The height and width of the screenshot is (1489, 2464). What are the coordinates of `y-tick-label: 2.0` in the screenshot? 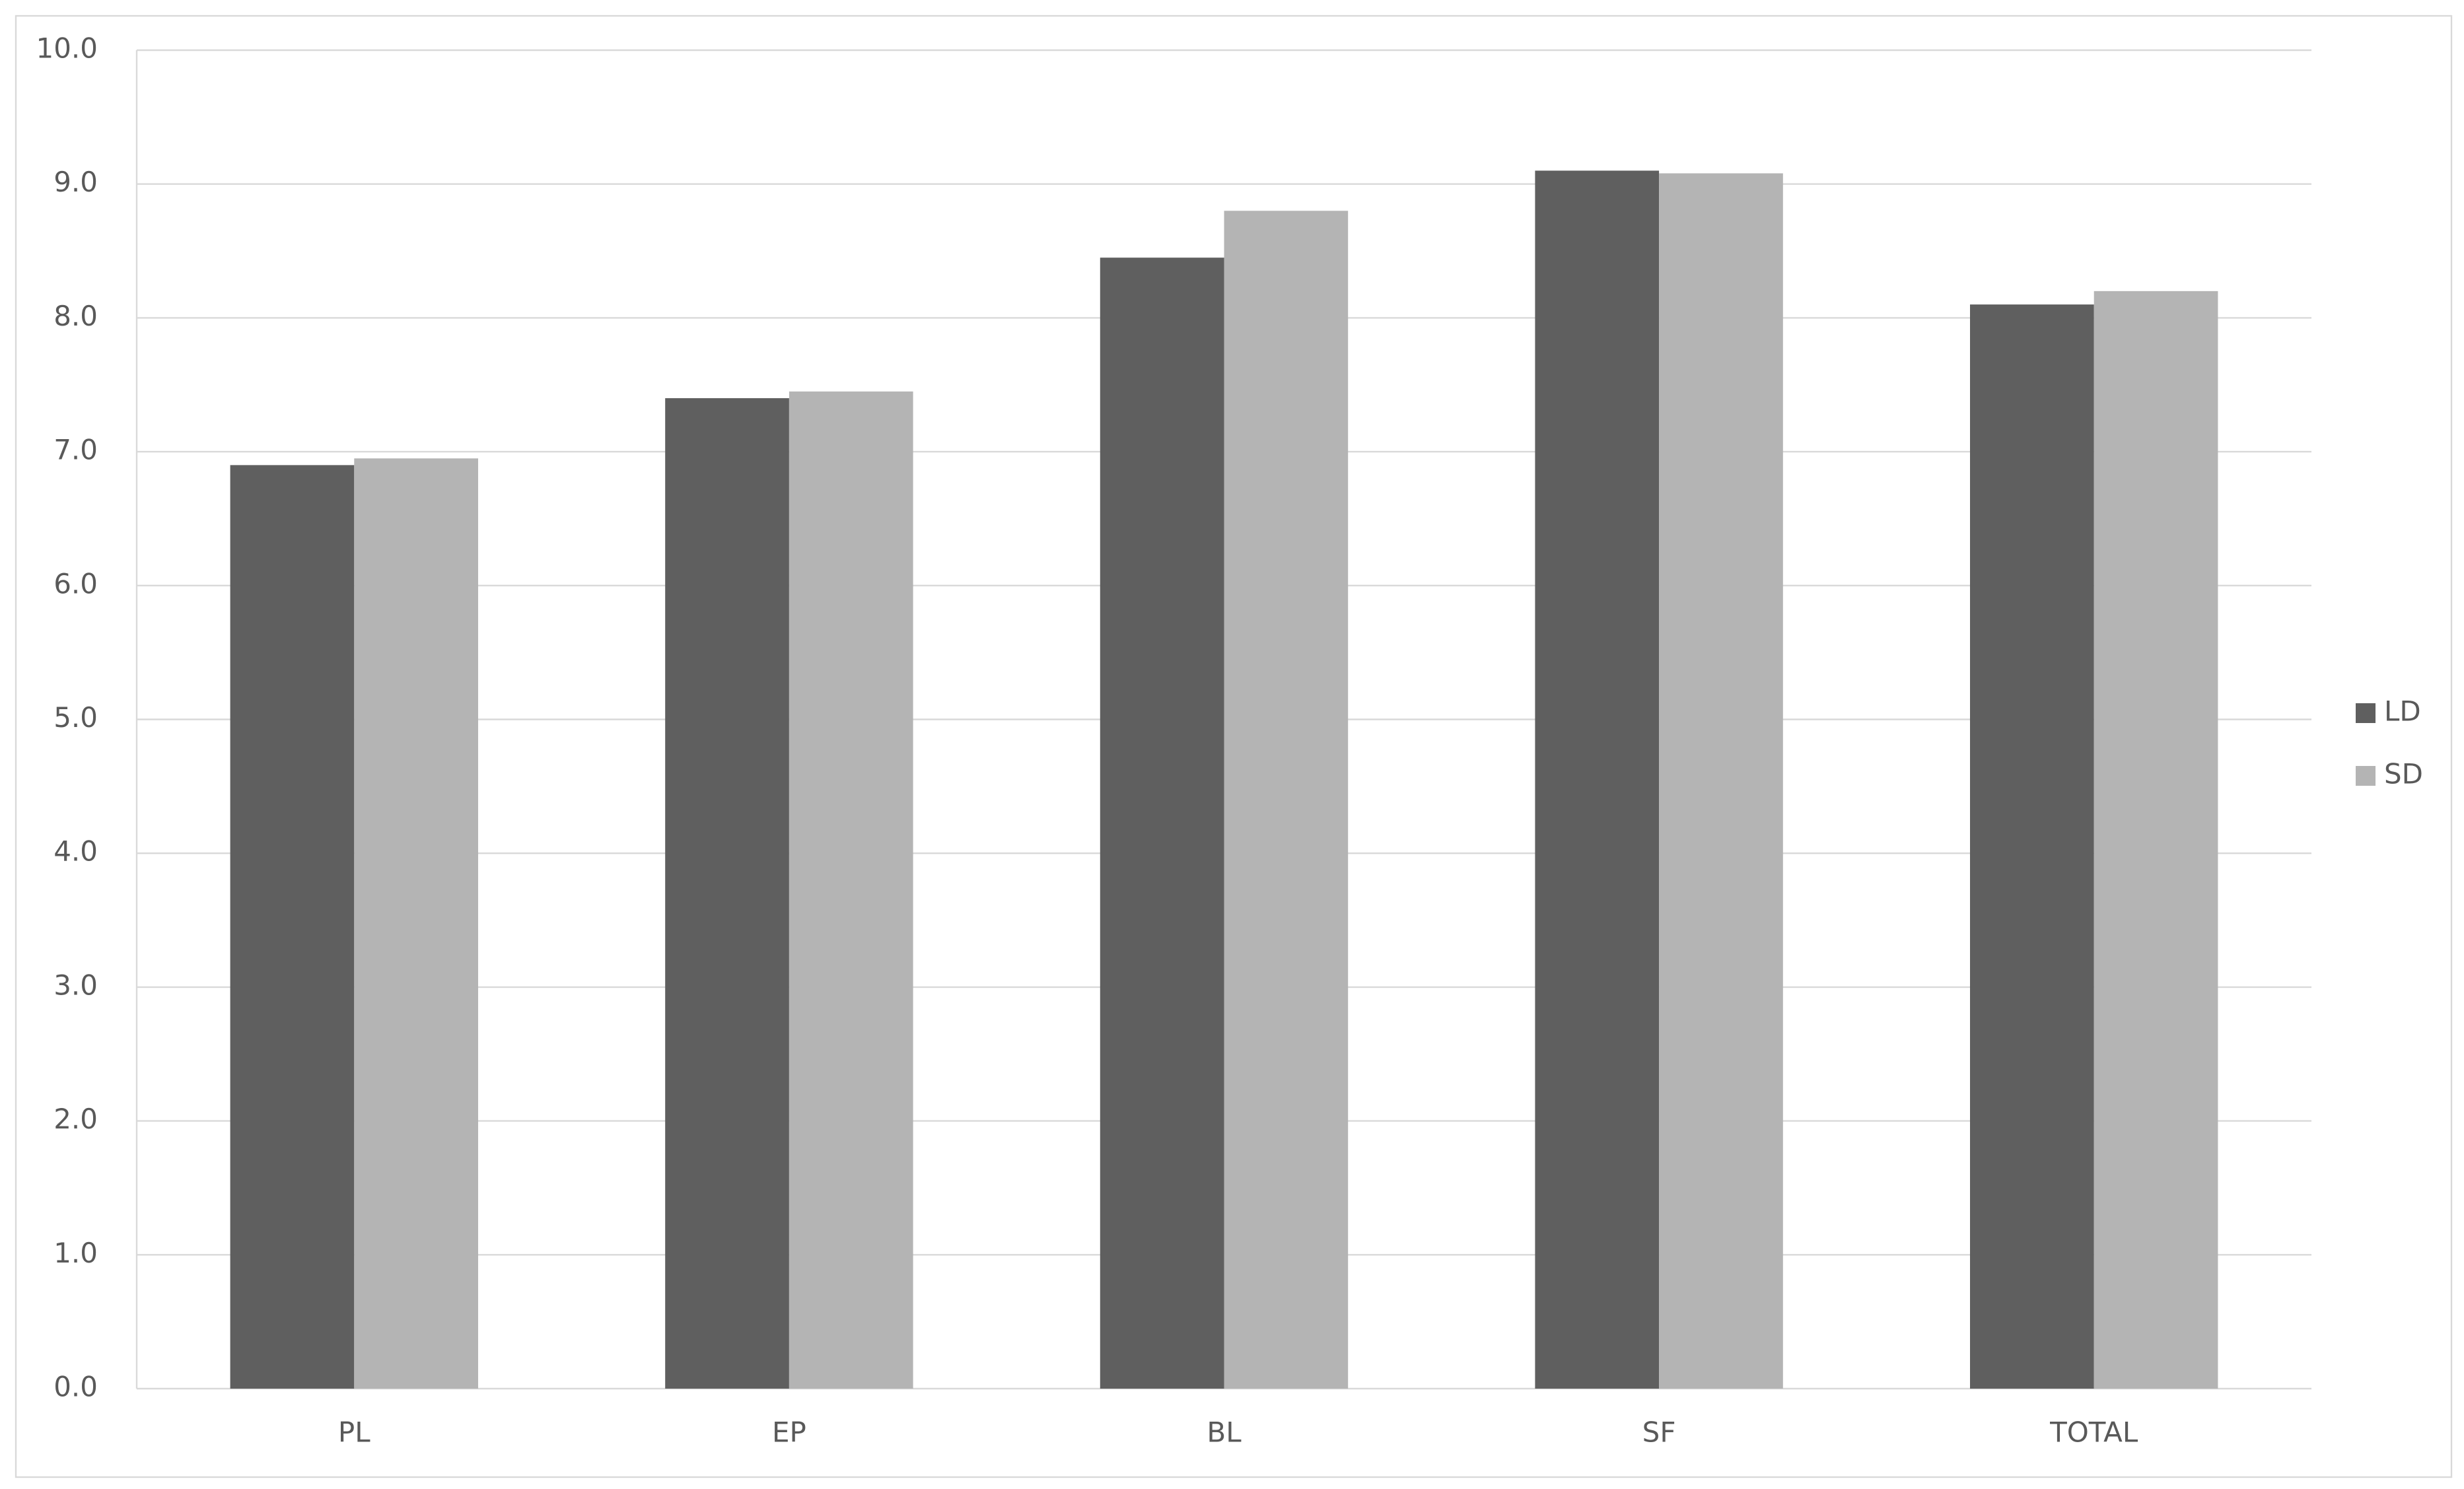 It's located at (75, 1119).